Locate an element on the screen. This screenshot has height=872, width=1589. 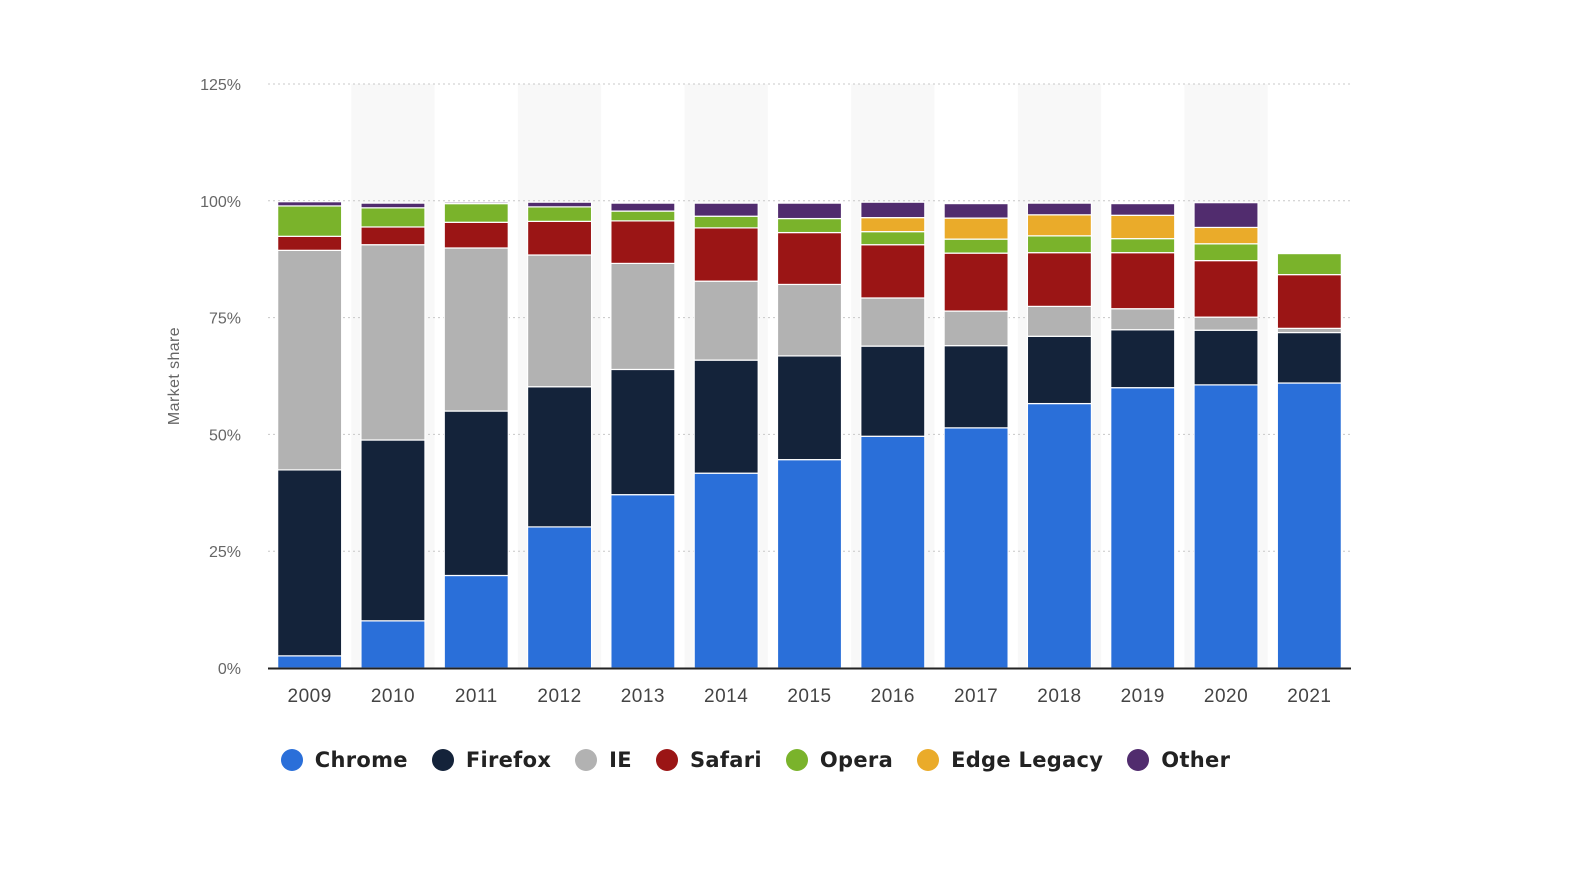
legend-label: Firefox is located at coordinates (508, 760).